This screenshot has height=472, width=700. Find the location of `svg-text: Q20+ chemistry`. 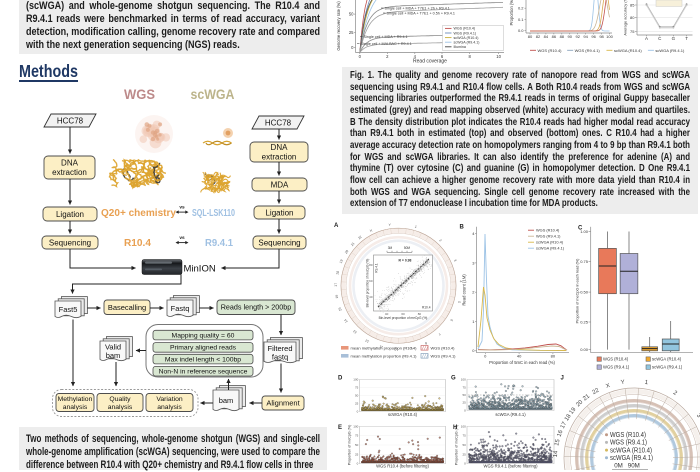

svg-text: Q20+ chemistry is located at coordinates (138, 213).